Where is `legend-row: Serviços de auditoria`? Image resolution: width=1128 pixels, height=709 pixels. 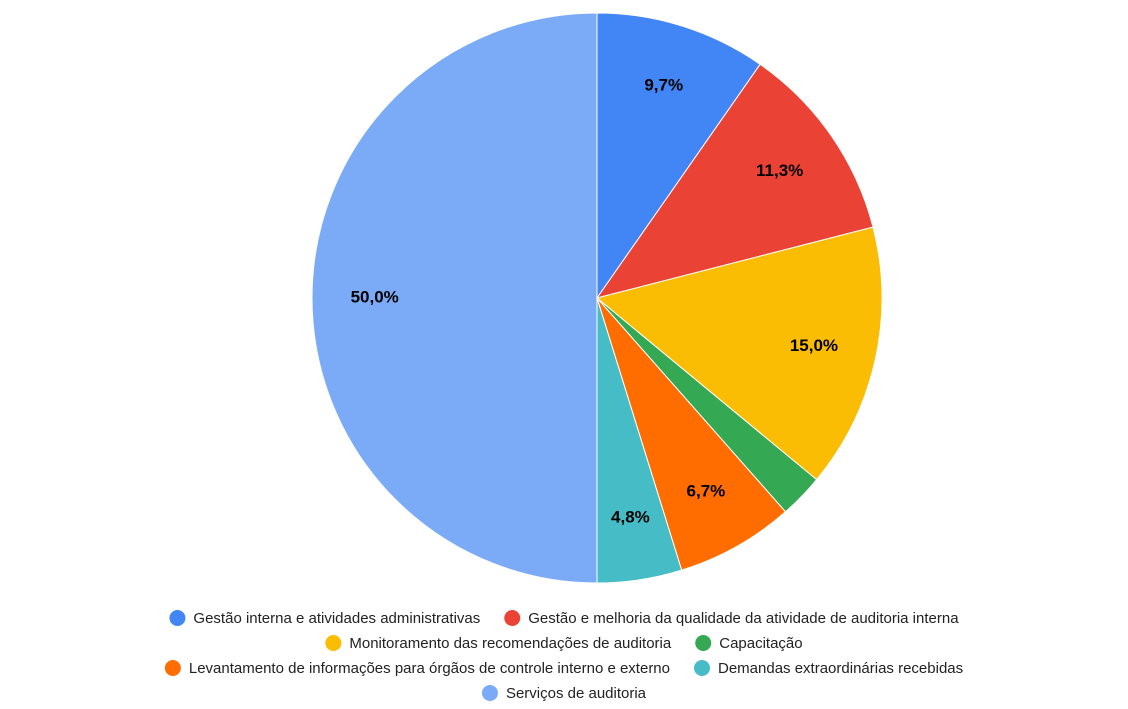
legend-row: Serviços de auditoria is located at coordinates (564, 693).